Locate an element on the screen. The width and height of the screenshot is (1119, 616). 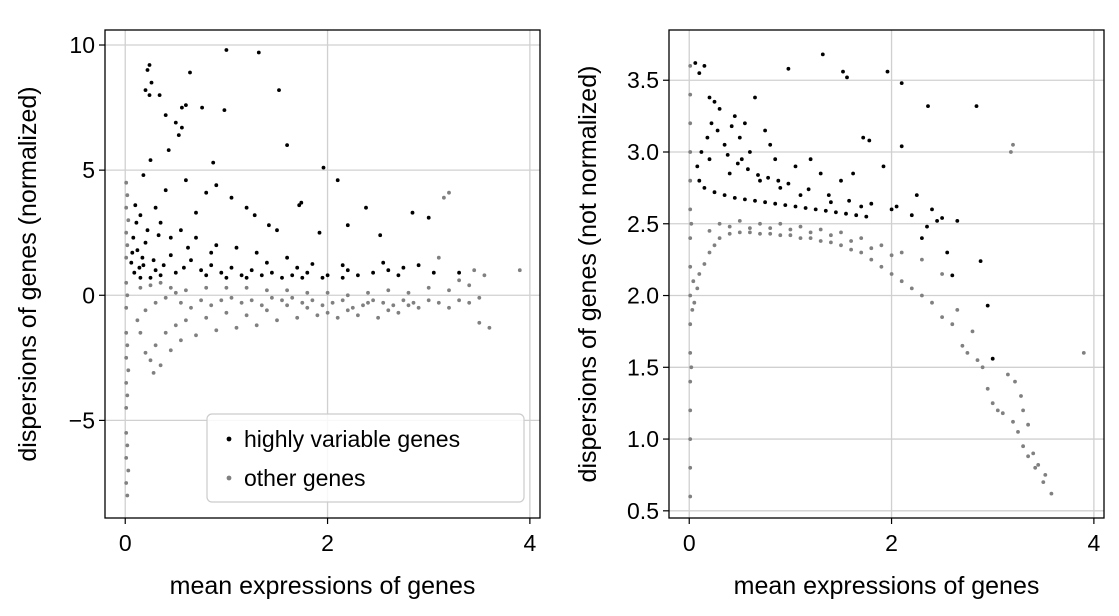
x-tick-label: 0 is located at coordinates (689, 543).